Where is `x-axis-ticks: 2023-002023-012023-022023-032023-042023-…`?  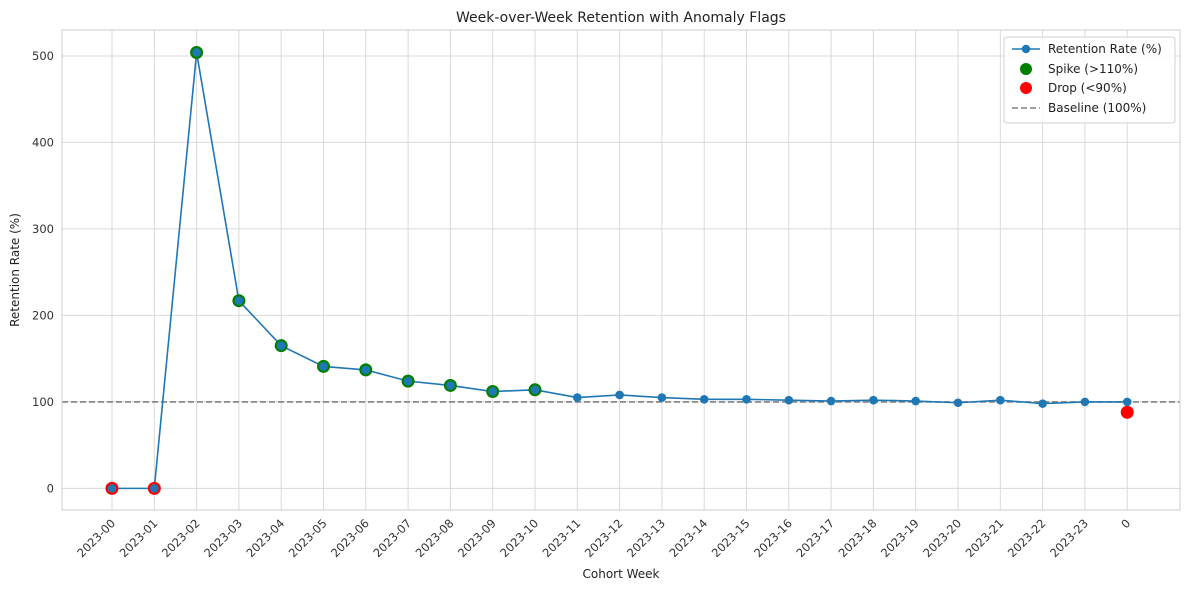
x-axis-ticks: 2023-002023-012023-022023-032023-042023-… is located at coordinates (603, 538).